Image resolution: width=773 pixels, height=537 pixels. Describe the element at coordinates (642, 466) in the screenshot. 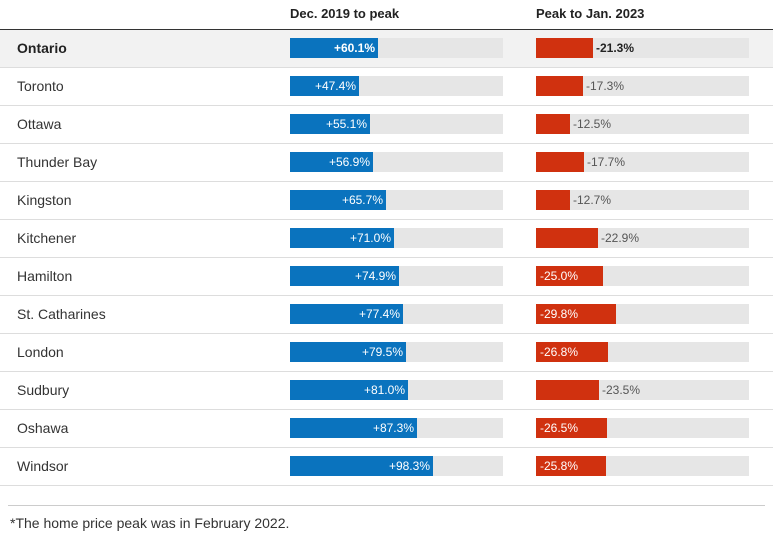

I see `decrease-track-windsor: -25.8%` at that location.